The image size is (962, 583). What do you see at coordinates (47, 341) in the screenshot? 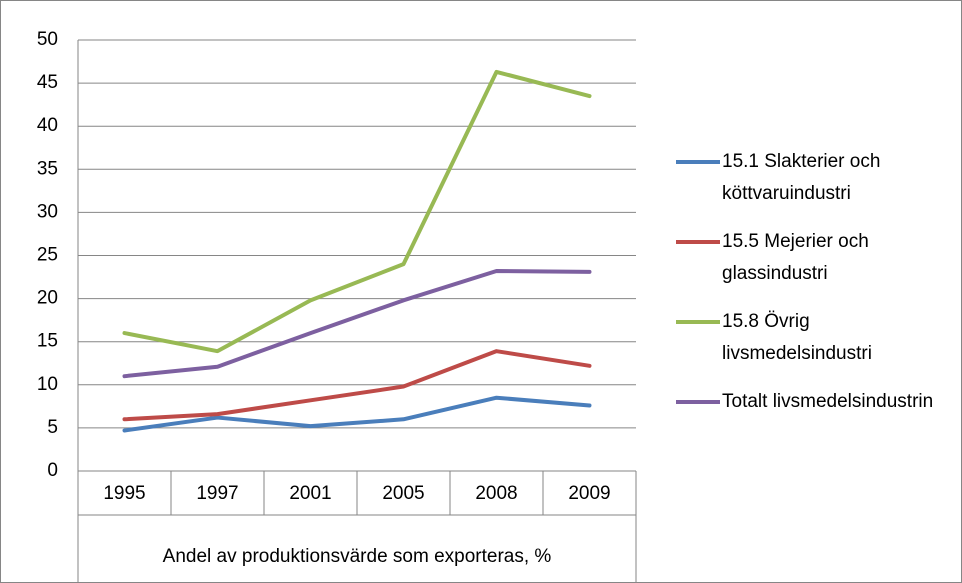
I see `y-tick-label: 15` at bounding box center [47, 341].